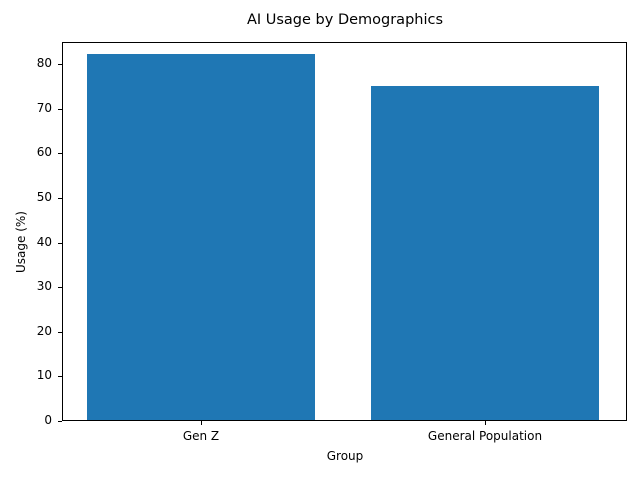 This screenshot has width=640, height=480. I want to click on x-axis-label: Group, so click(345, 456).